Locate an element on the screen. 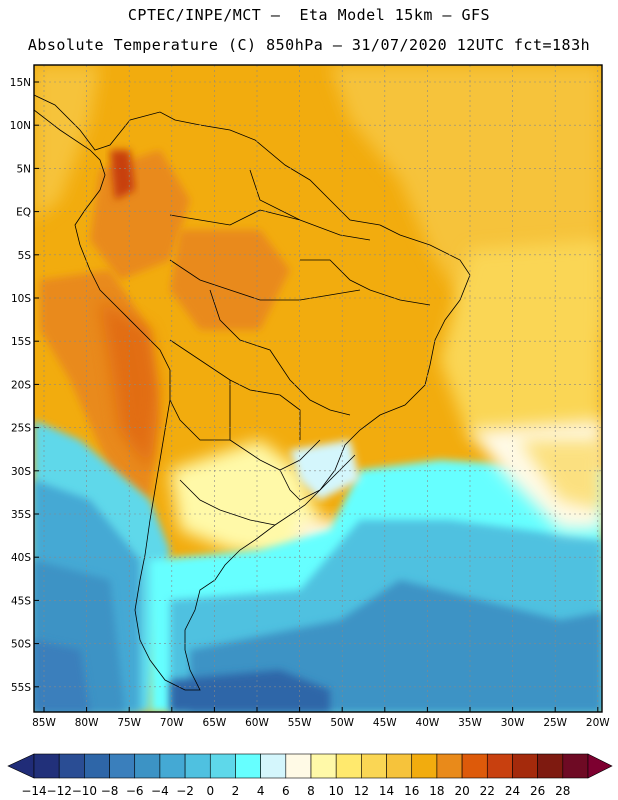  colorbar-right-extension is located at coordinates (600, 766).